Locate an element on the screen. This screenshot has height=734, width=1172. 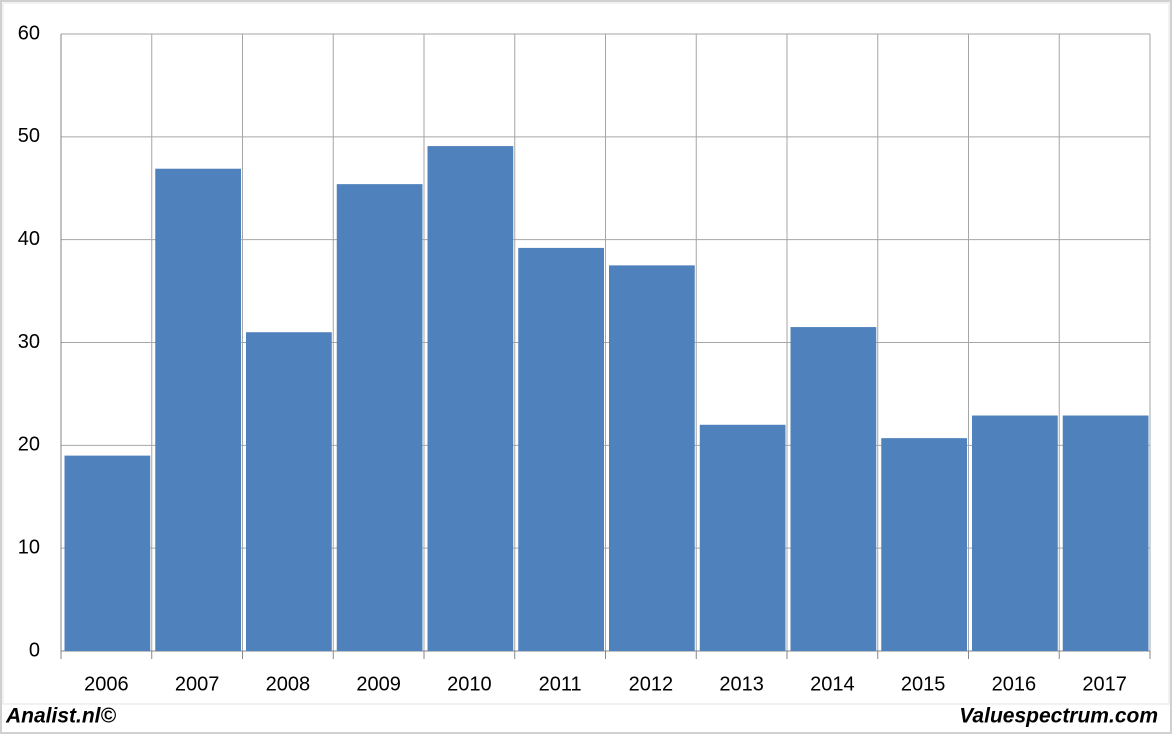
x-tick-label: 2015 is located at coordinates (923, 684).